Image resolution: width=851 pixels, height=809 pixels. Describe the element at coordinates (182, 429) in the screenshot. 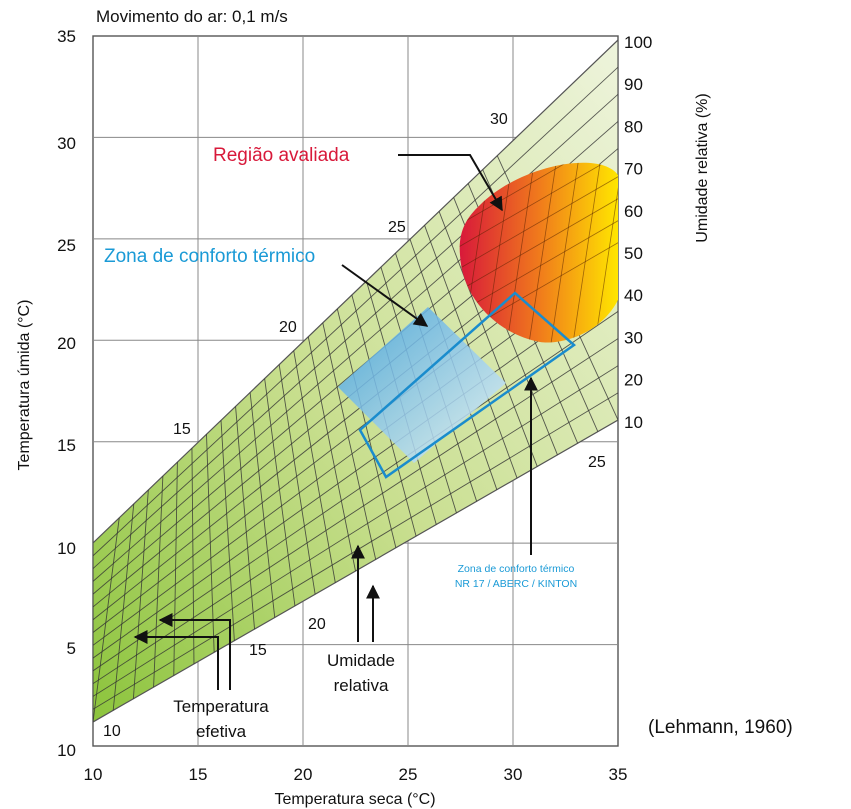

I see `et-label-15-upper: 15` at that location.